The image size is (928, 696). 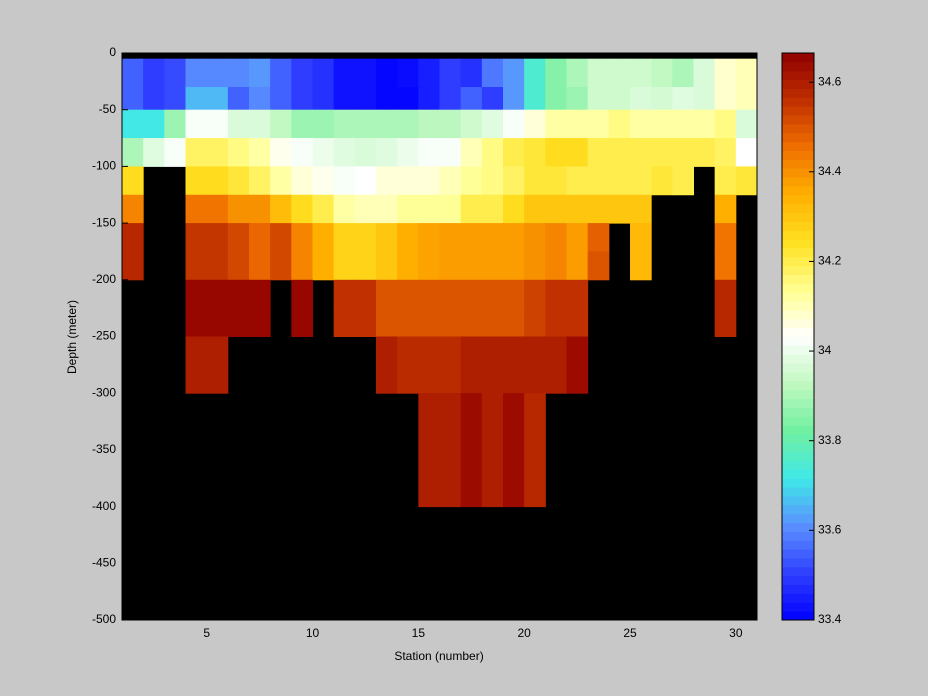 What do you see at coordinates (830, 81) in the screenshot?
I see `colorbar-tick-label: 34.6` at bounding box center [830, 81].